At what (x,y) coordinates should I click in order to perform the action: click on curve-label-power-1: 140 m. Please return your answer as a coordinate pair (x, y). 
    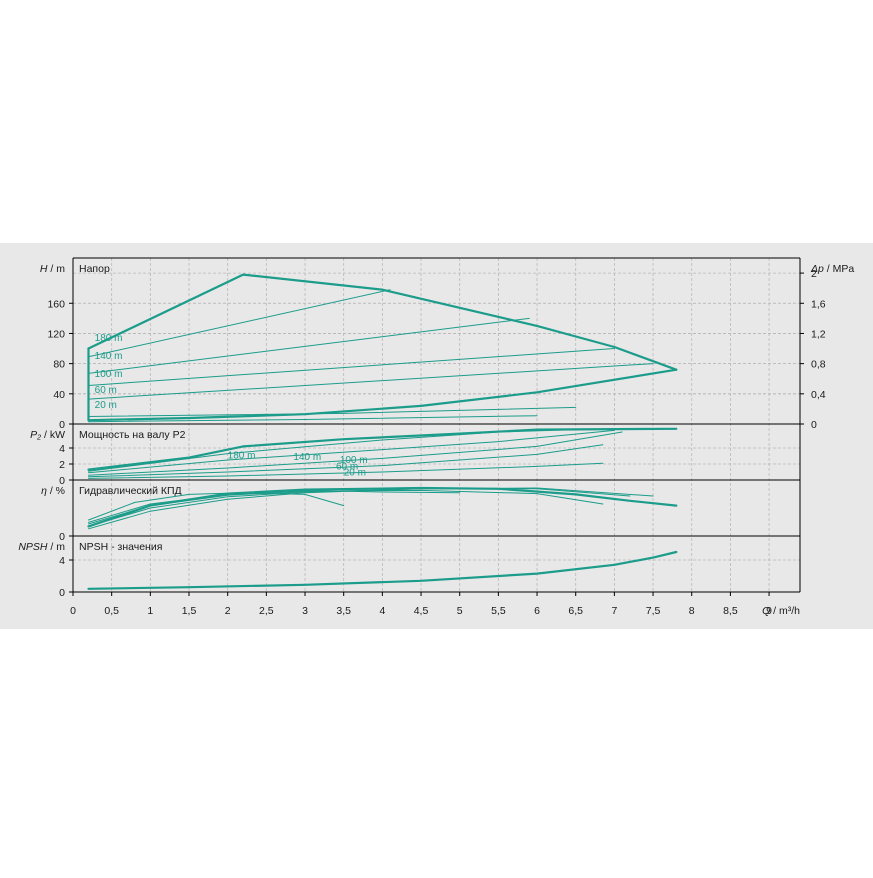
    Looking at the image, I should click on (307, 457).